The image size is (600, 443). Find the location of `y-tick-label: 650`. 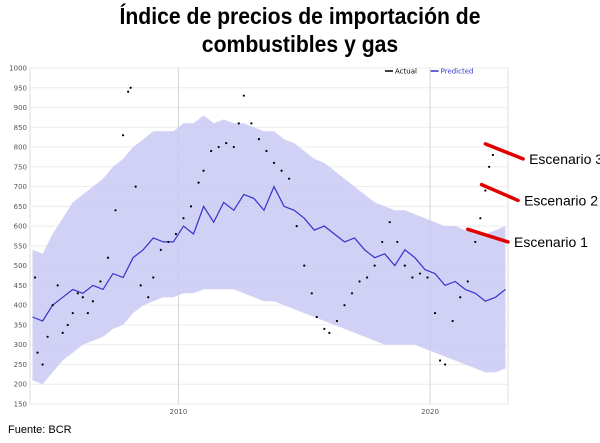

y-tick-label: 650 is located at coordinates (20, 207).